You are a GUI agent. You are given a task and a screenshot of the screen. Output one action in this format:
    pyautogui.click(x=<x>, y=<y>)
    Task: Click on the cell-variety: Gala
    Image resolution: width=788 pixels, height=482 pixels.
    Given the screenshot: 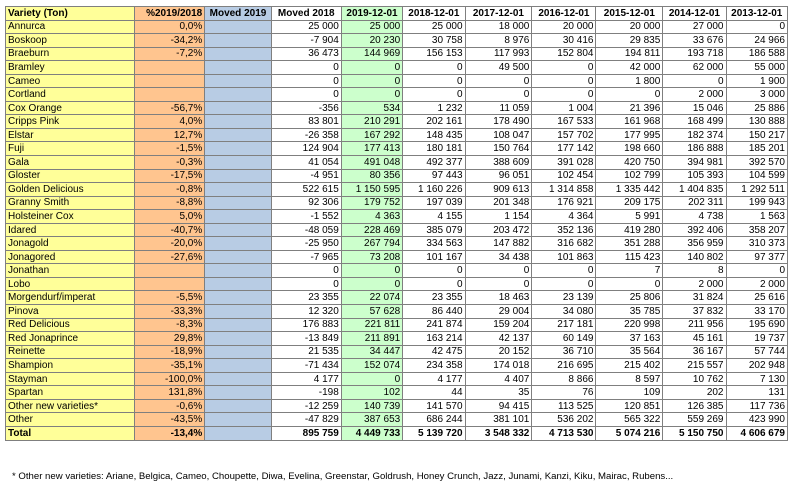 What is the action you would take?
    pyautogui.click(x=70, y=162)
    